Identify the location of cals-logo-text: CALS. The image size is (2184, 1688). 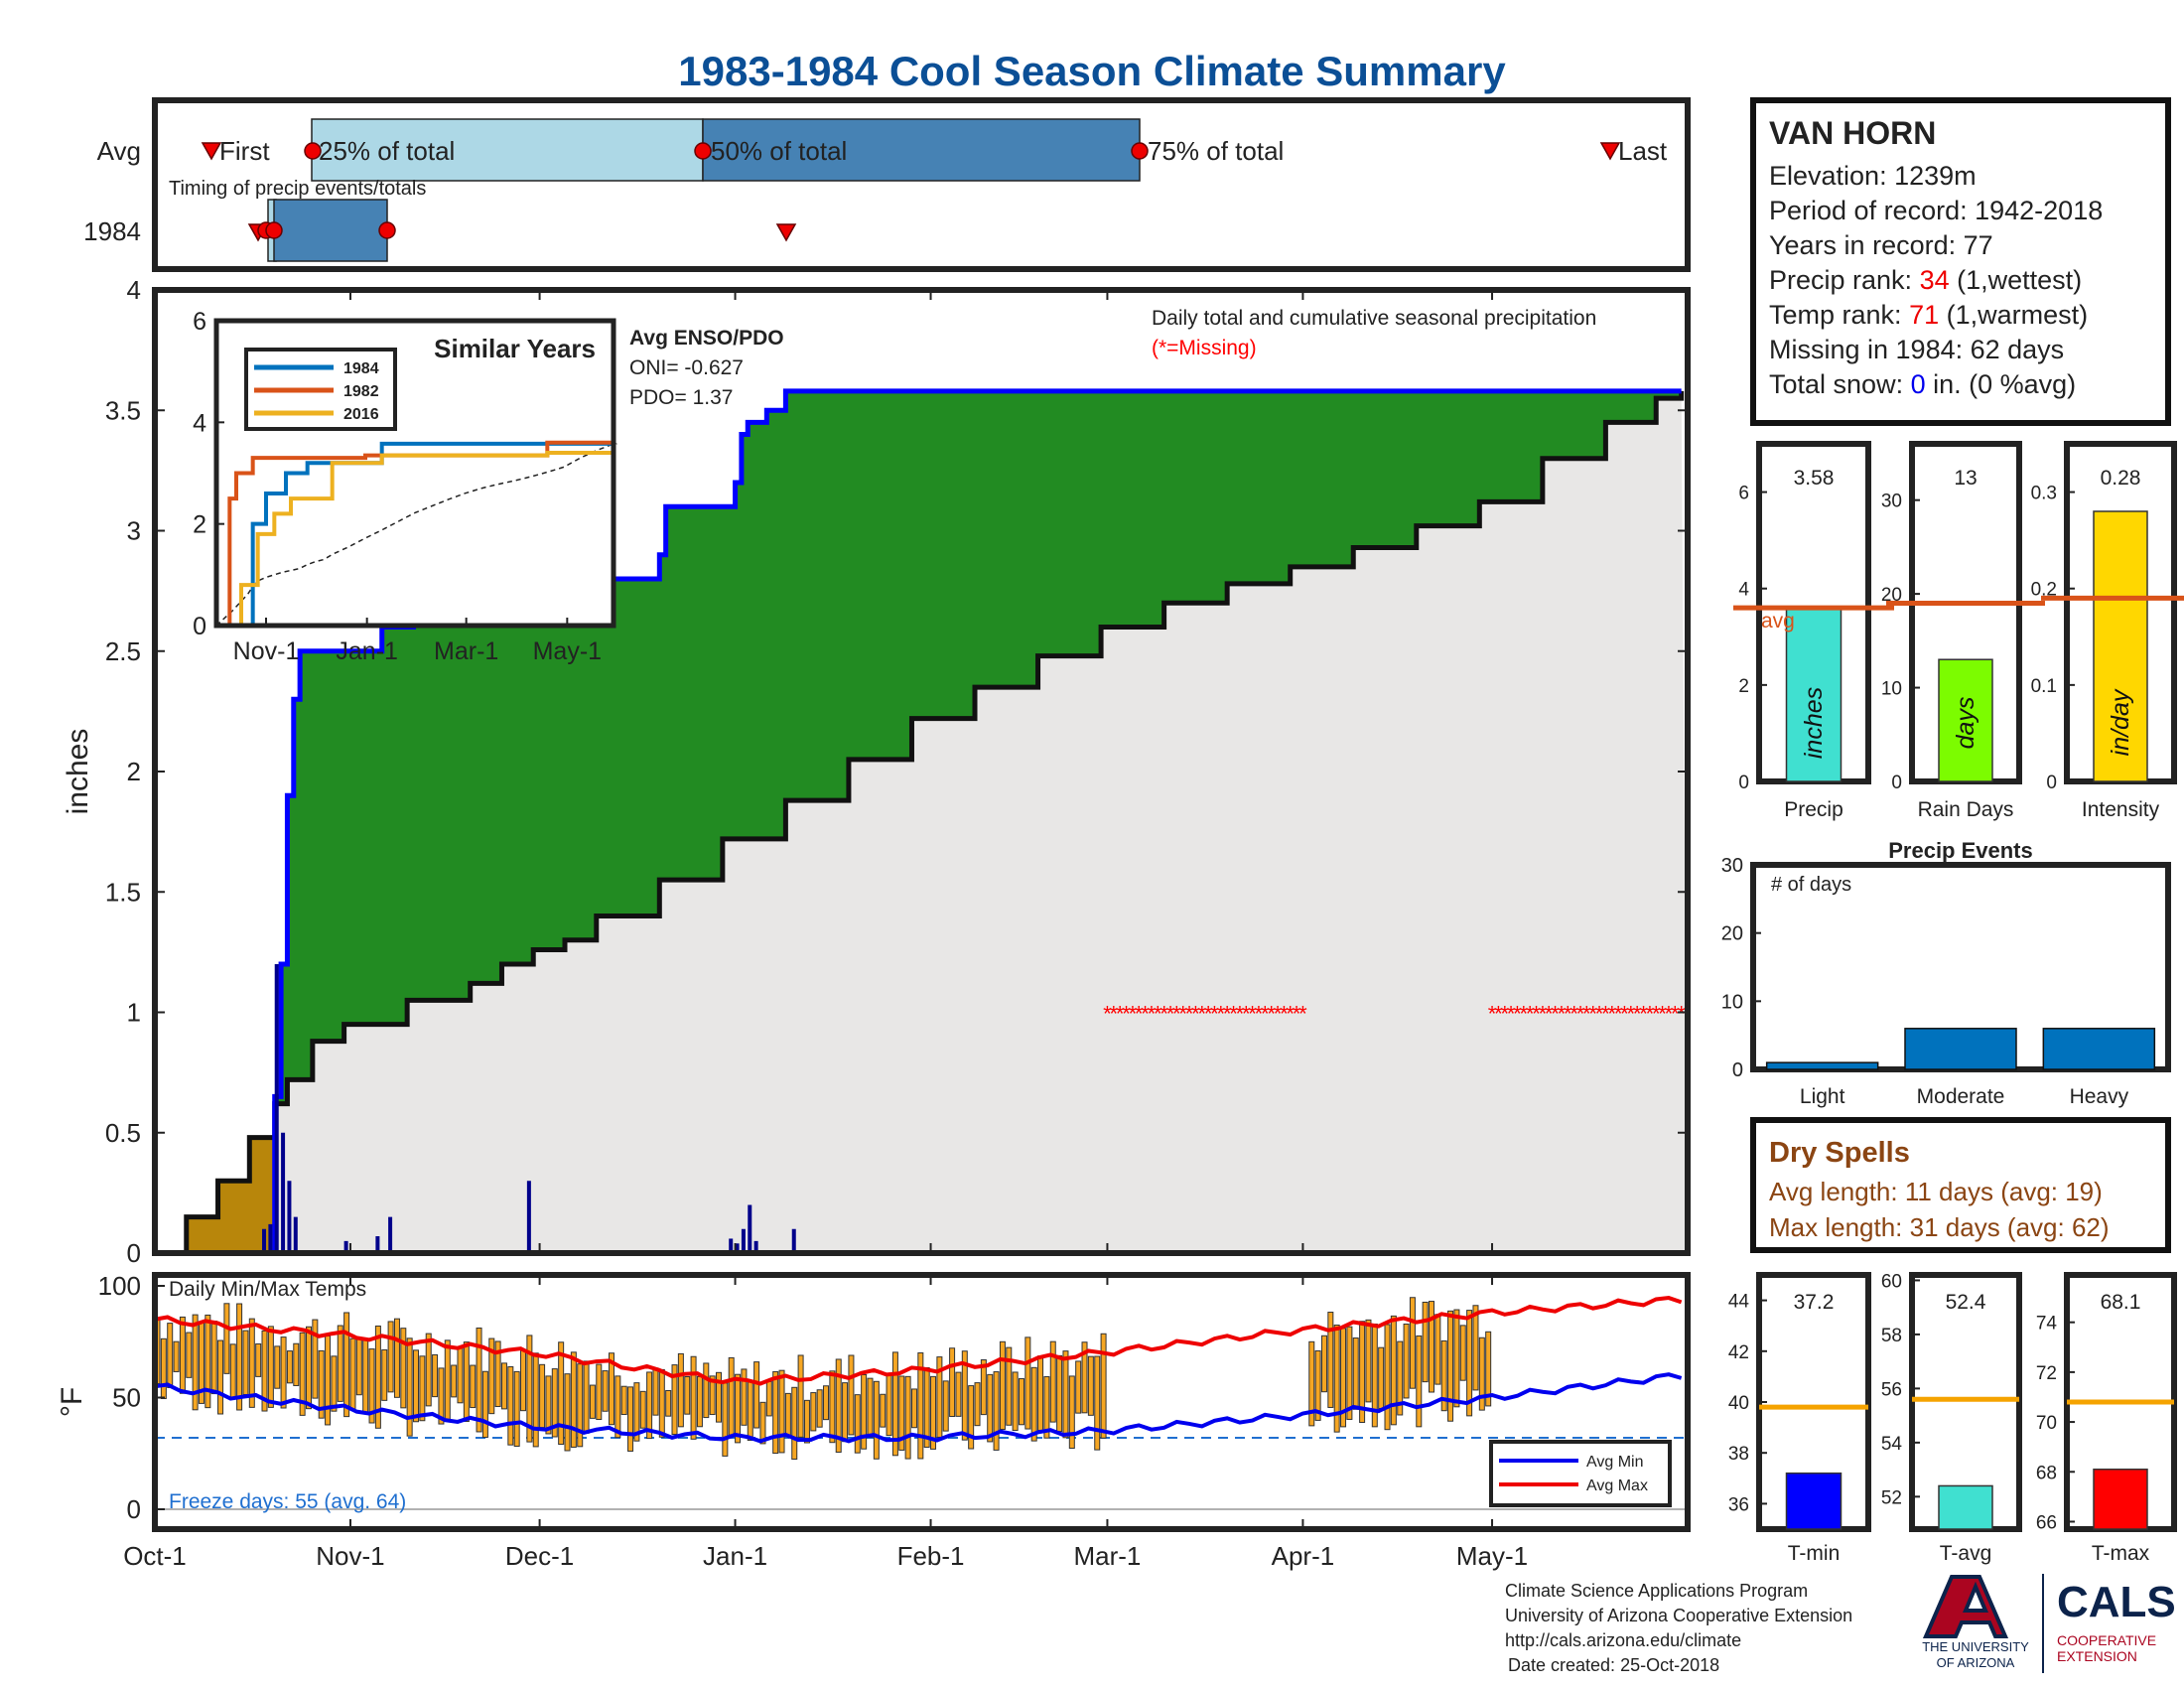
(2116, 1602).